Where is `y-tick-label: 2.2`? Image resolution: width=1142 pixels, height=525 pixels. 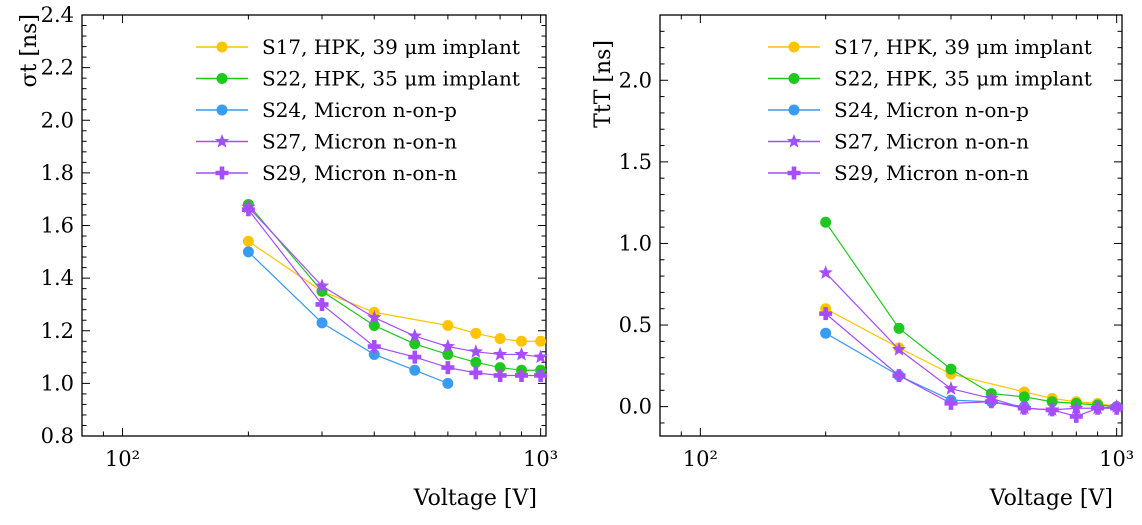
y-tick-label: 2.2 is located at coordinates (57, 68).